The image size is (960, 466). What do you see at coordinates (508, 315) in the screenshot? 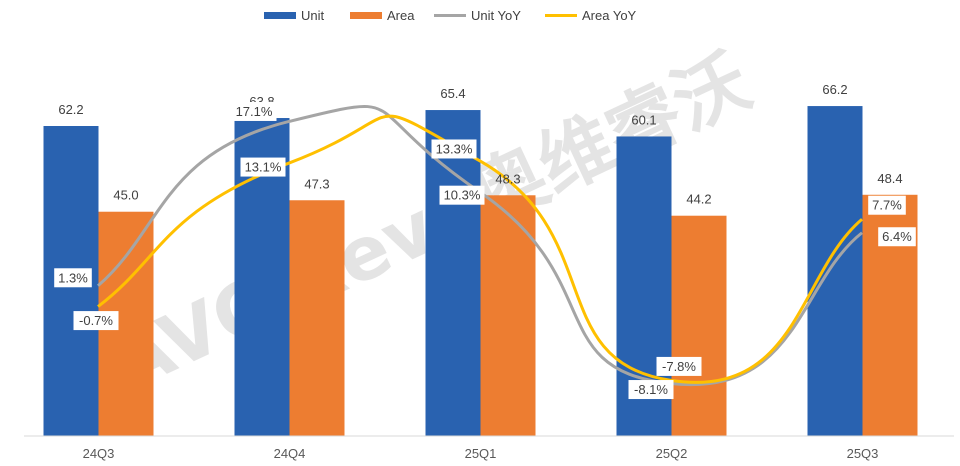
I see `bar-area-25Q1` at bounding box center [508, 315].